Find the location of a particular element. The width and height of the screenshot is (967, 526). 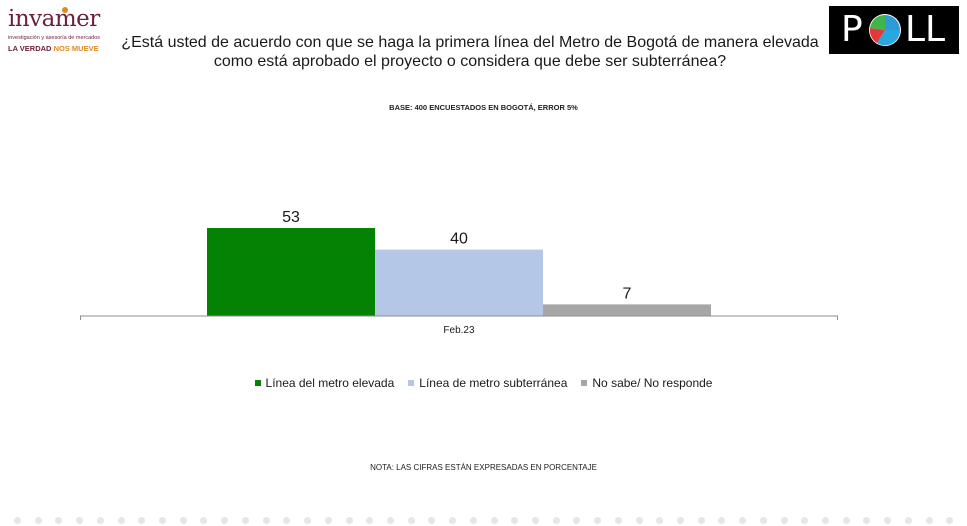

logo-dot-icon is located at coordinates (65, 10).